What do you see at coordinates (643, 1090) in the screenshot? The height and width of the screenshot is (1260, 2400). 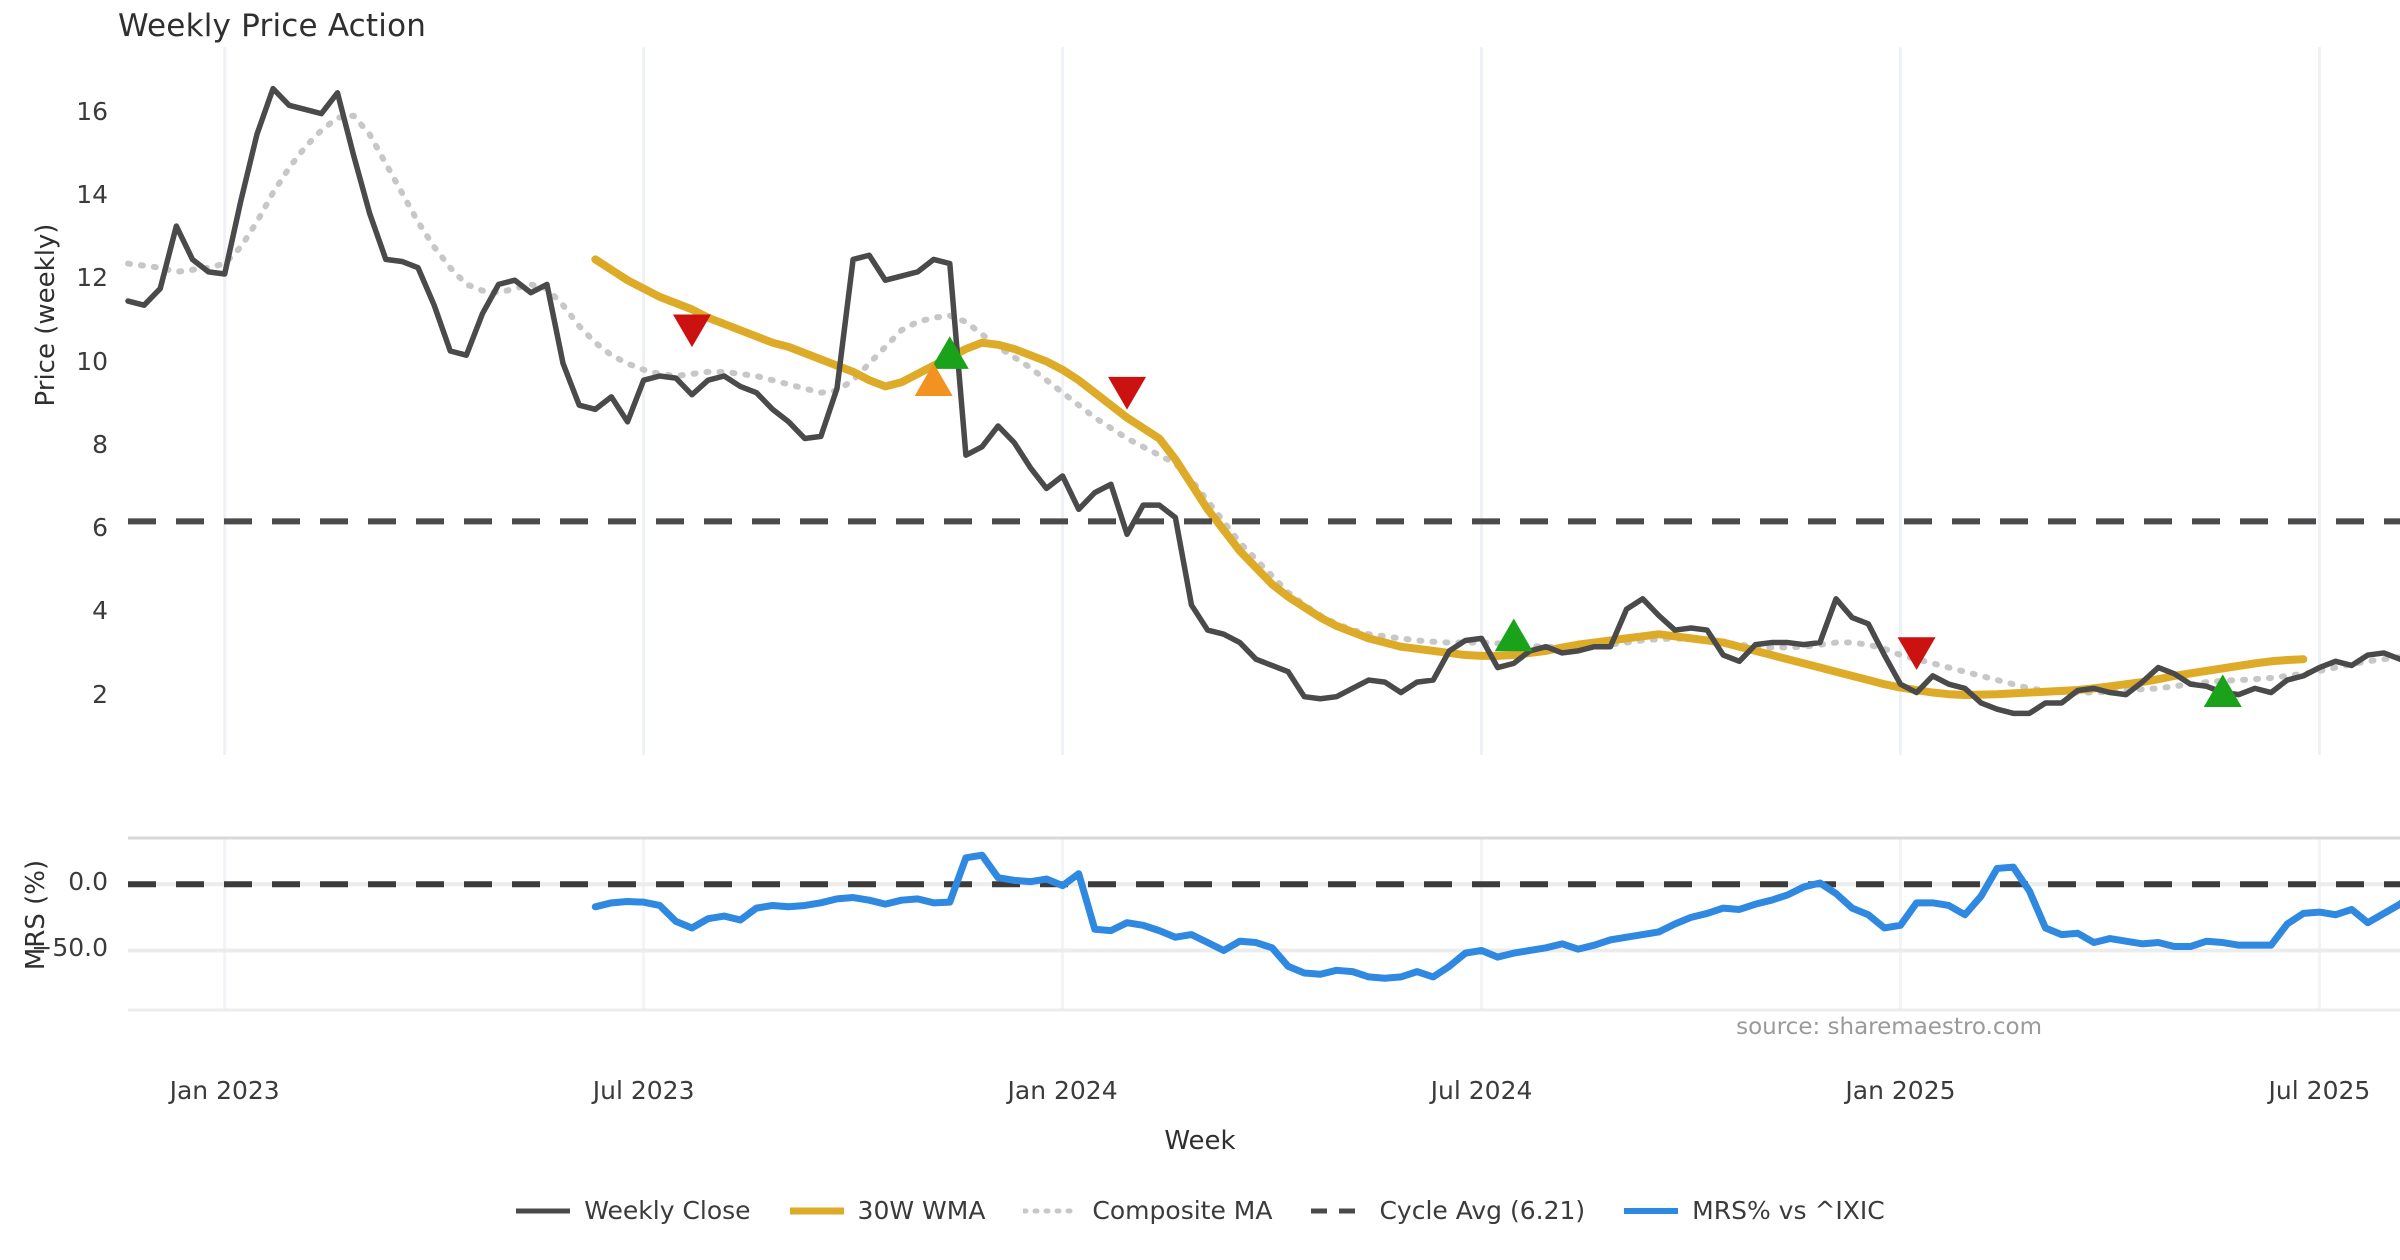 I see `xtick-1: Jul 2023` at bounding box center [643, 1090].